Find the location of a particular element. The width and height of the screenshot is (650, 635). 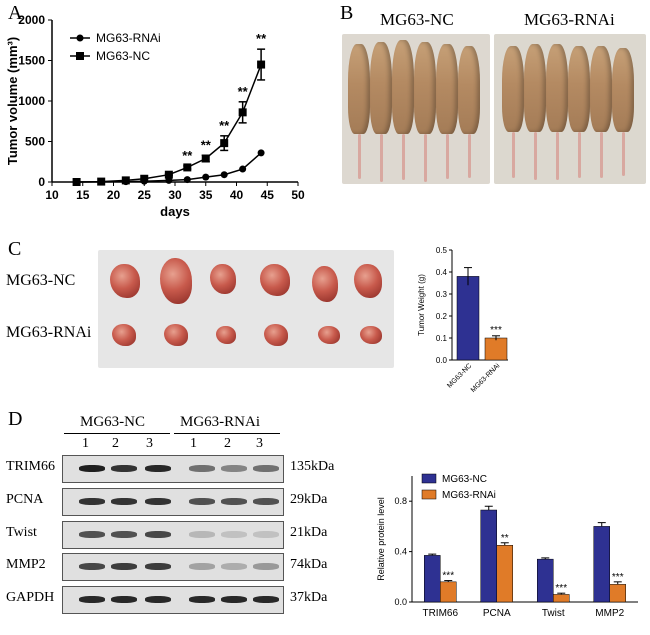

mice-label-rnai: MG63-RNAi is located at coordinates (569, 19).